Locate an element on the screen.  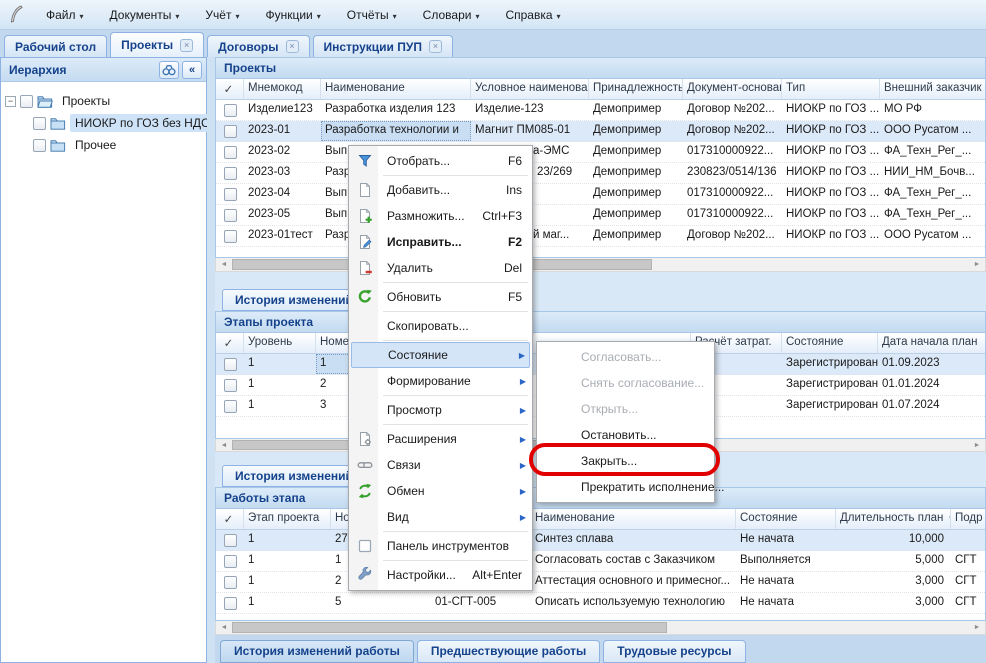
column-header: Документ-основан is located at coordinates (732, 89).